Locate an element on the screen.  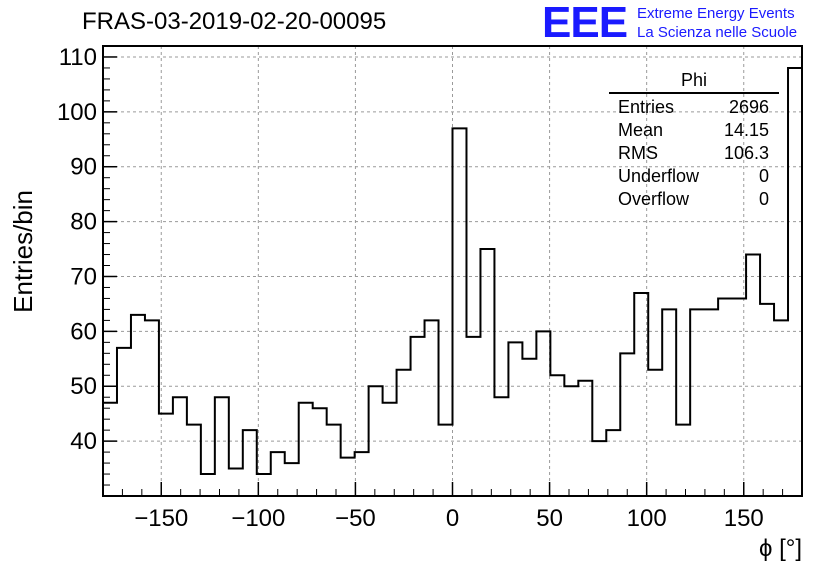
stats-label: Overflow is located at coordinates (654, 199).